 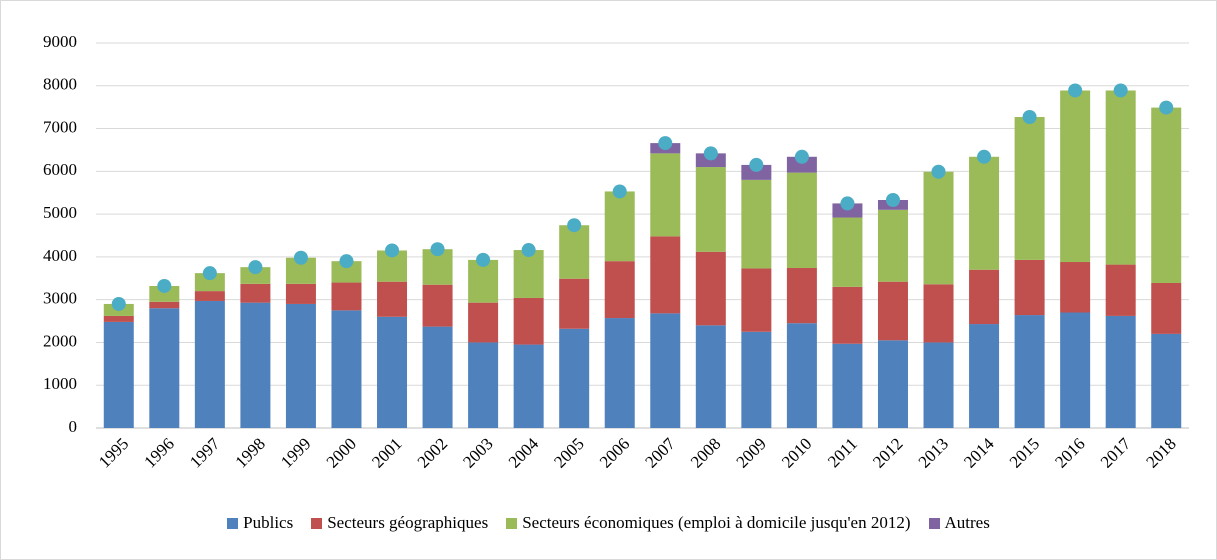 What do you see at coordinates (750, 452) in the screenshot?
I see `x-tick-label: 2009` at bounding box center [750, 452].